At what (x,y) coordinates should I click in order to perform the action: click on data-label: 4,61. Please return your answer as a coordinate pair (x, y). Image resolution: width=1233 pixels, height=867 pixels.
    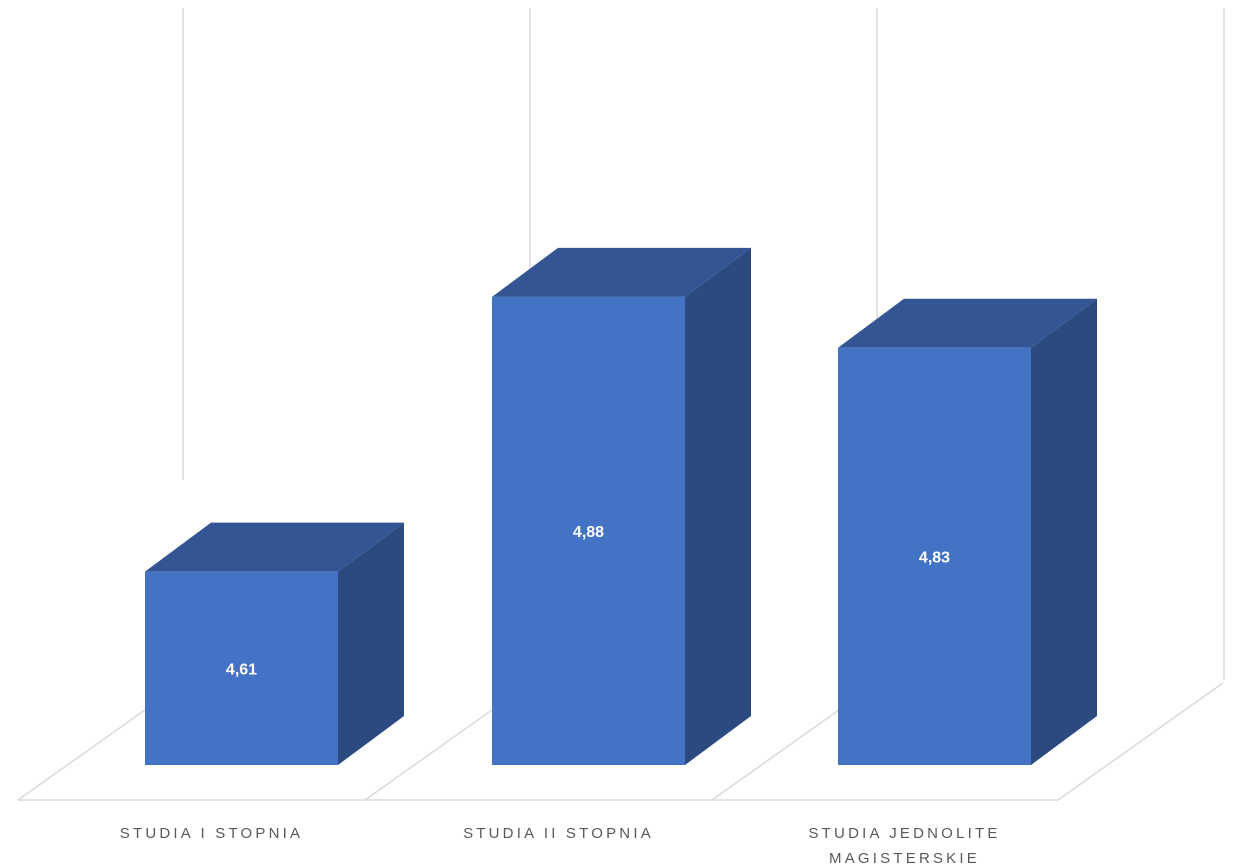
    Looking at the image, I should click on (241, 669).